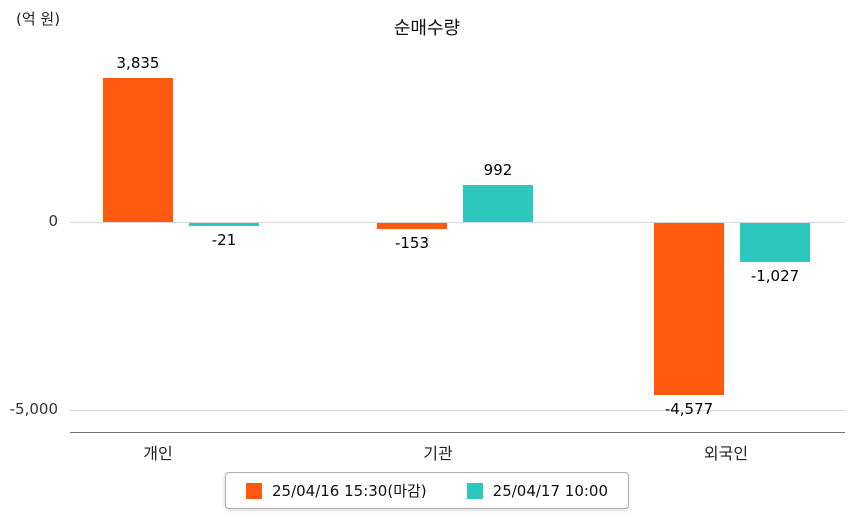 This screenshot has width=854, height=520. I want to click on bar-value-label: -21, so click(224, 240).